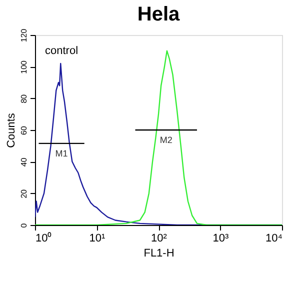 This screenshot has height=296, width=305. I want to click on series-label: M1, so click(61, 153).